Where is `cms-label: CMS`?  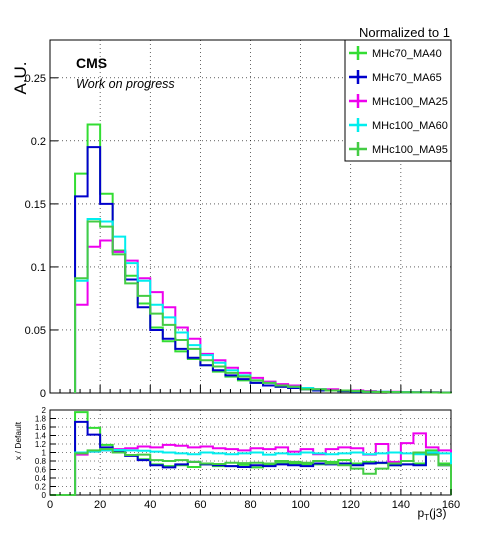
cms-label: CMS is located at coordinates (91, 63).